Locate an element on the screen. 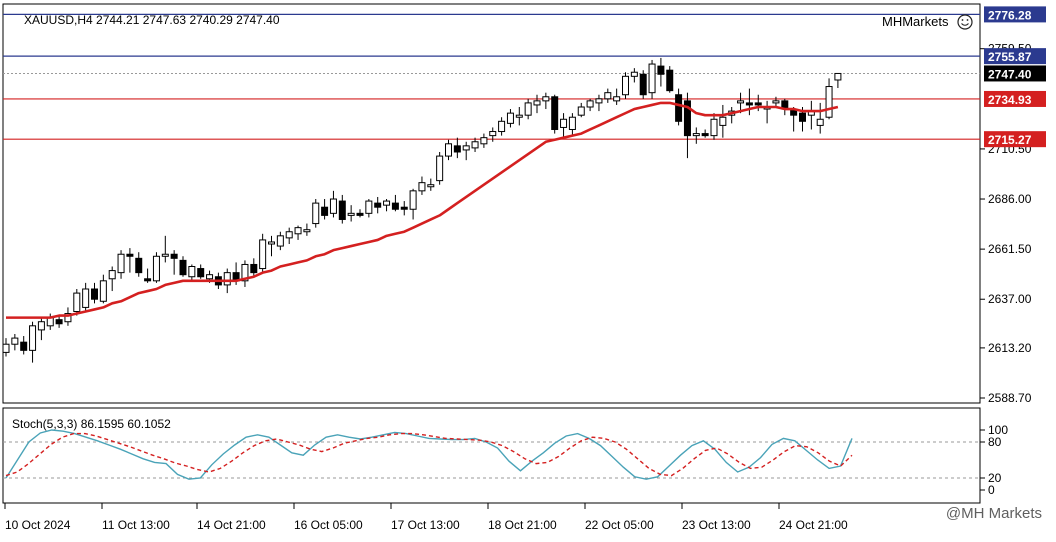 The image size is (1056, 542). stoch-tick-label: 0 is located at coordinates (991, 490).